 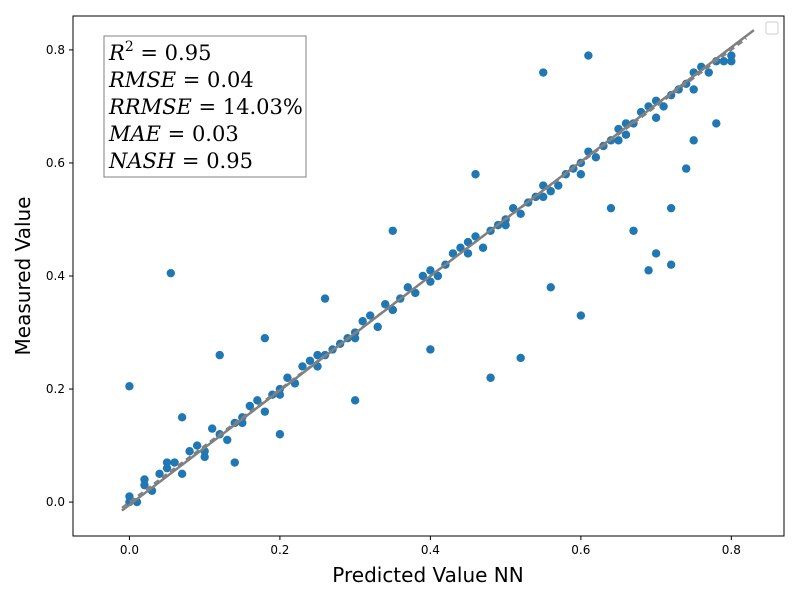 What do you see at coordinates (180, 161) in the screenshot?
I see `stat-nash: NASH = 0.95` at bounding box center [180, 161].